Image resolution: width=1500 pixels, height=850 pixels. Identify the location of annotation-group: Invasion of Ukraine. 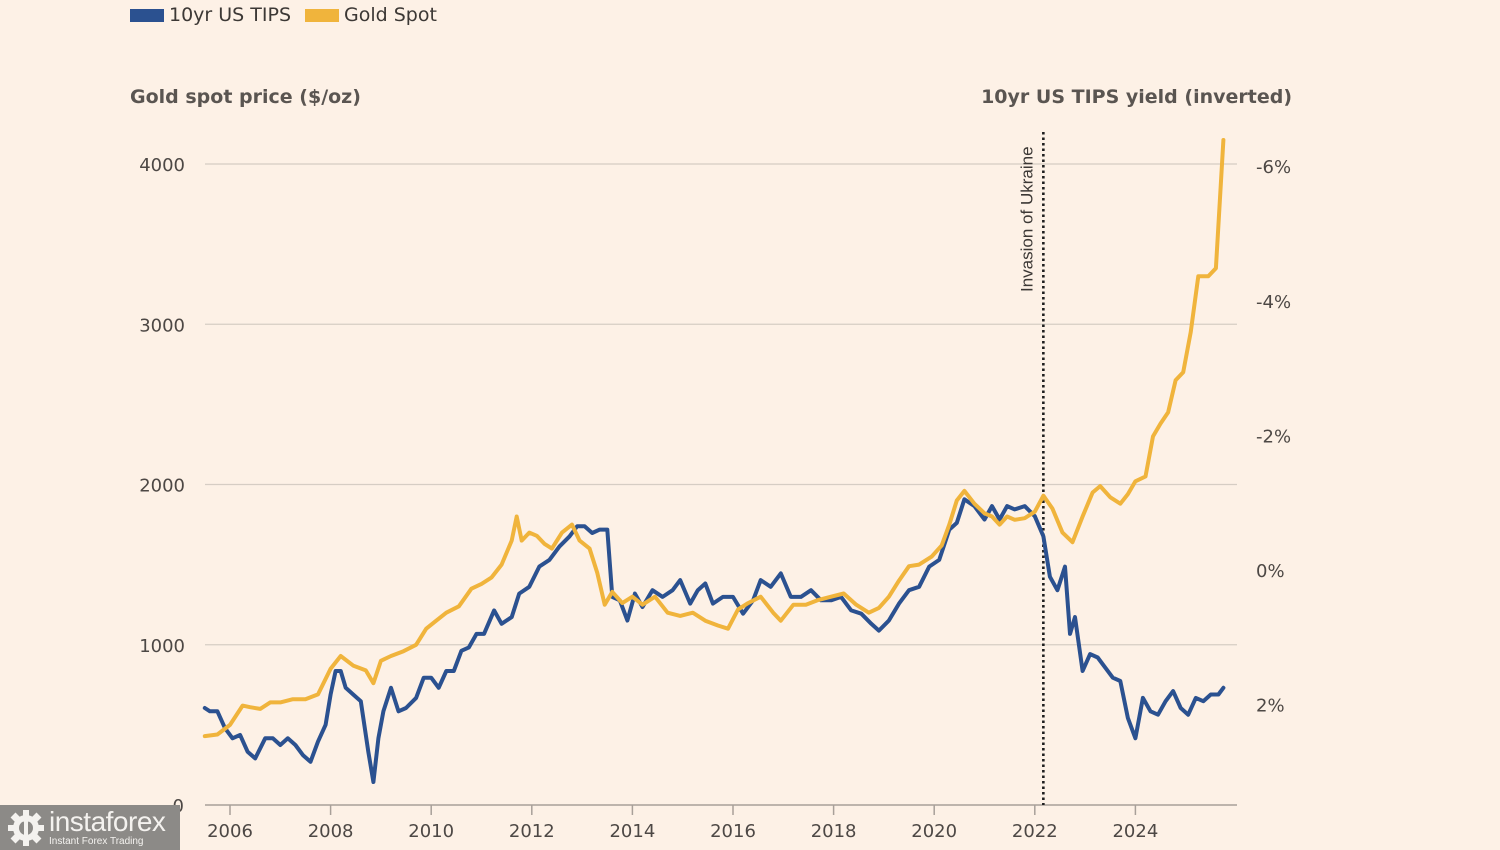
(1031, 468).